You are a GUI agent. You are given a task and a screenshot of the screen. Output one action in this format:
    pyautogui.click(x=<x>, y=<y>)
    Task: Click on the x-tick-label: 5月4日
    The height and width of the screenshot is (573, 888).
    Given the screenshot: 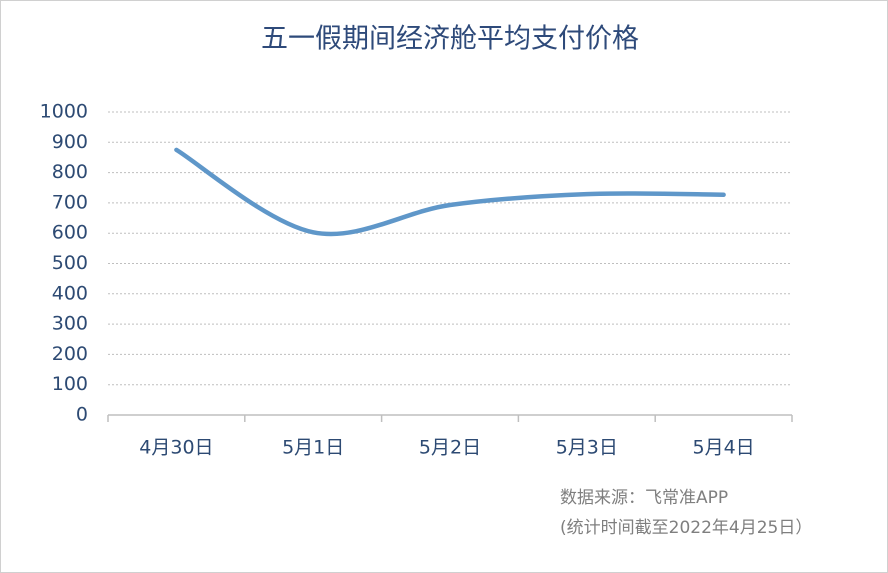 What is the action you would take?
    pyautogui.click(x=724, y=448)
    